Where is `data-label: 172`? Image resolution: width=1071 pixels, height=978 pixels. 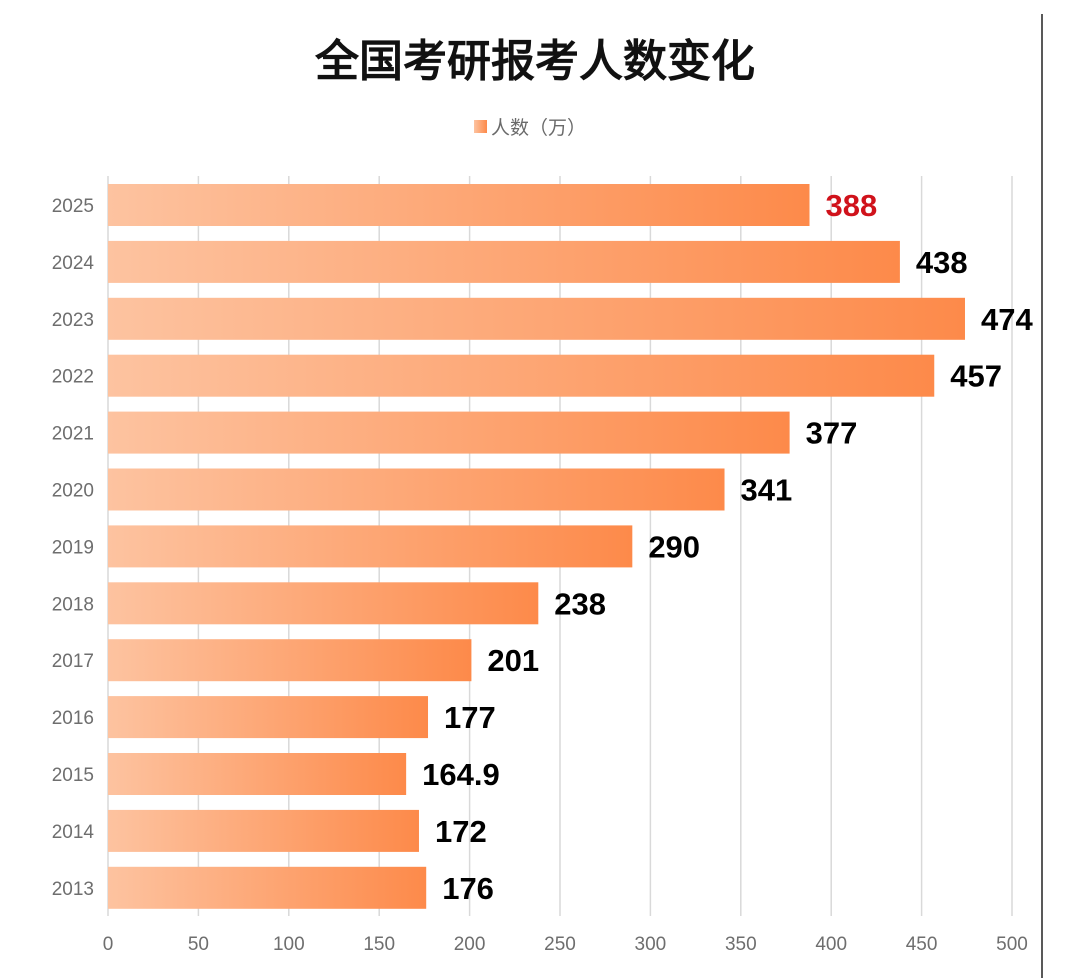 data-label: 172 is located at coordinates (461, 831).